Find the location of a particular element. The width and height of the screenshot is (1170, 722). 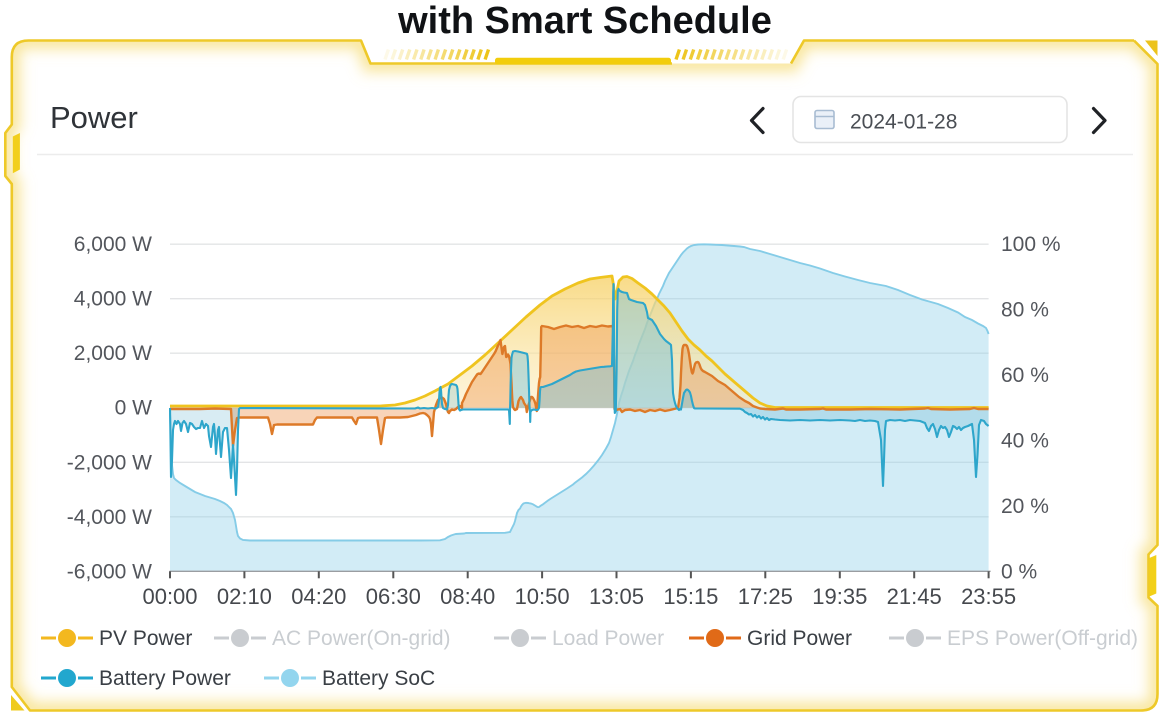

svg-text: 100 % is located at coordinates (1031, 244).